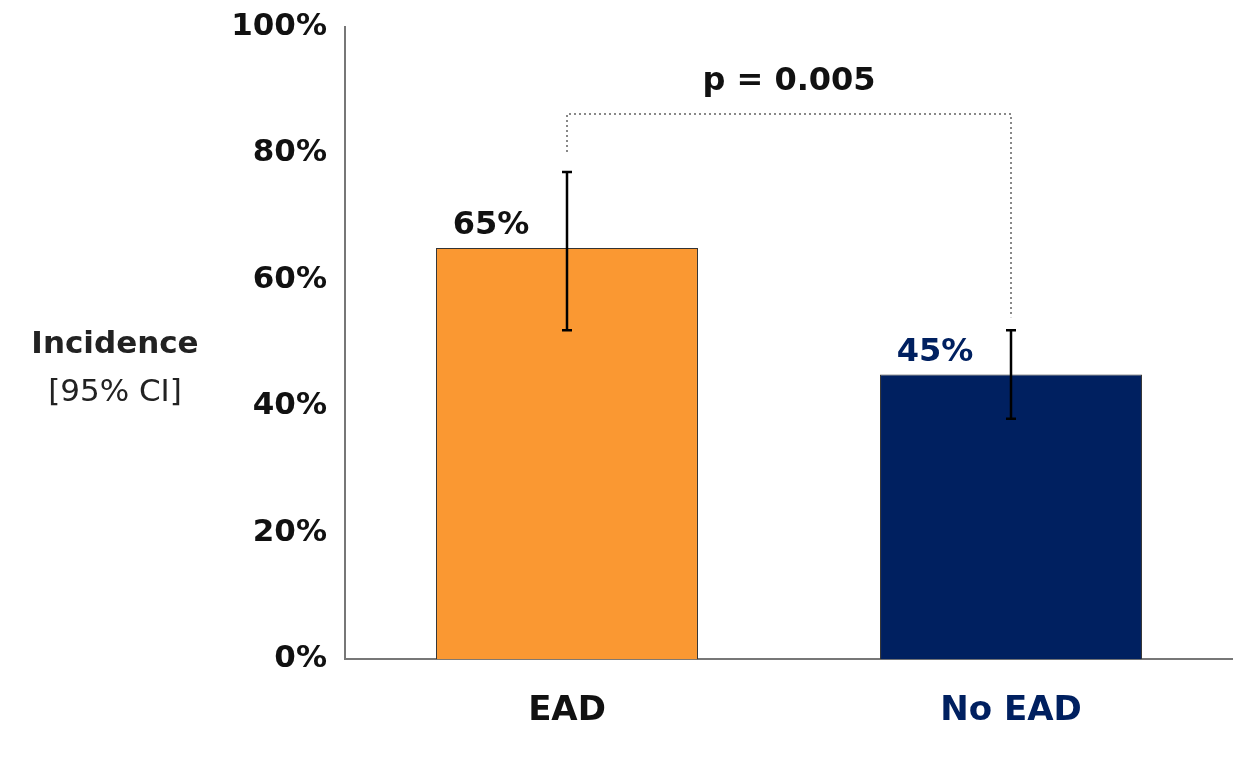 The image size is (1233, 764). I want to click on y-tick-label: 100%, so click(279, 23).